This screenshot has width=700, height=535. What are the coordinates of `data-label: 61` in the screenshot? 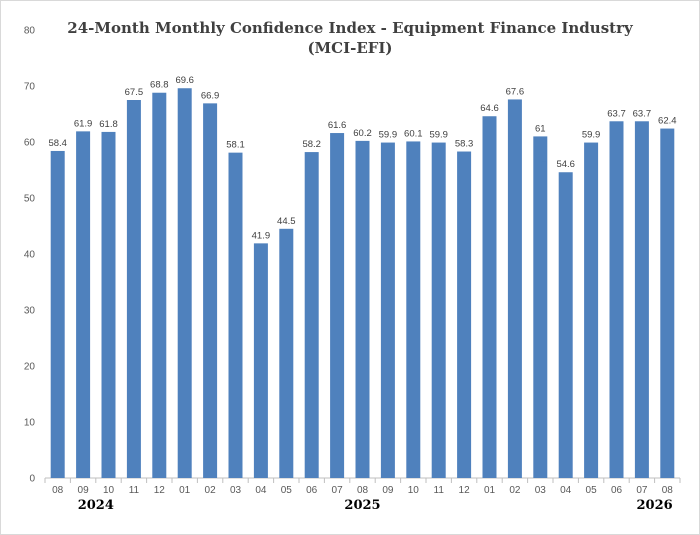 It's located at (540, 128).